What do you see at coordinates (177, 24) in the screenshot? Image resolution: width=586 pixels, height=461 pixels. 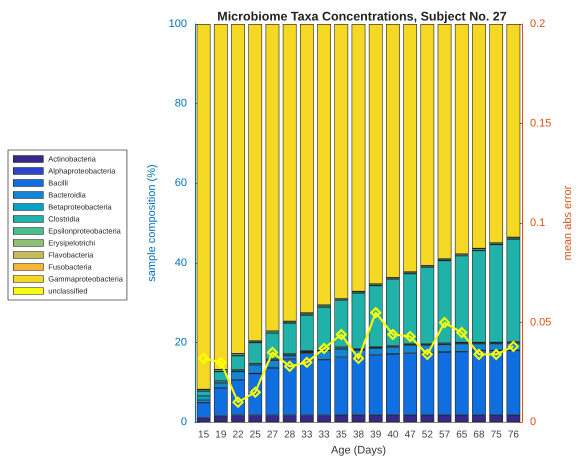 I see `y-tick-label: 100` at bounding box center [177, 24].